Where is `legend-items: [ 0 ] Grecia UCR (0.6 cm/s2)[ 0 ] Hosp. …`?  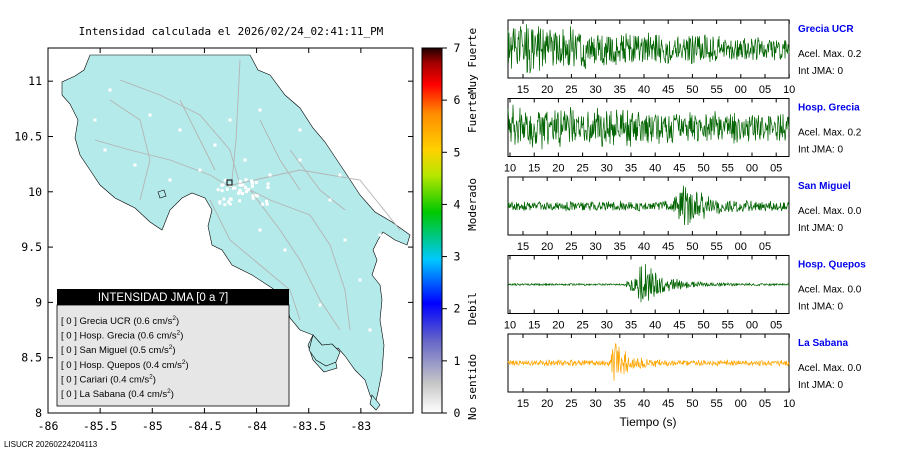 legend-items: [ 0 ] Grecia UCR (0.6 cm/s2)[ 0 ] Hosp. … is located at coordinates (125, 357).